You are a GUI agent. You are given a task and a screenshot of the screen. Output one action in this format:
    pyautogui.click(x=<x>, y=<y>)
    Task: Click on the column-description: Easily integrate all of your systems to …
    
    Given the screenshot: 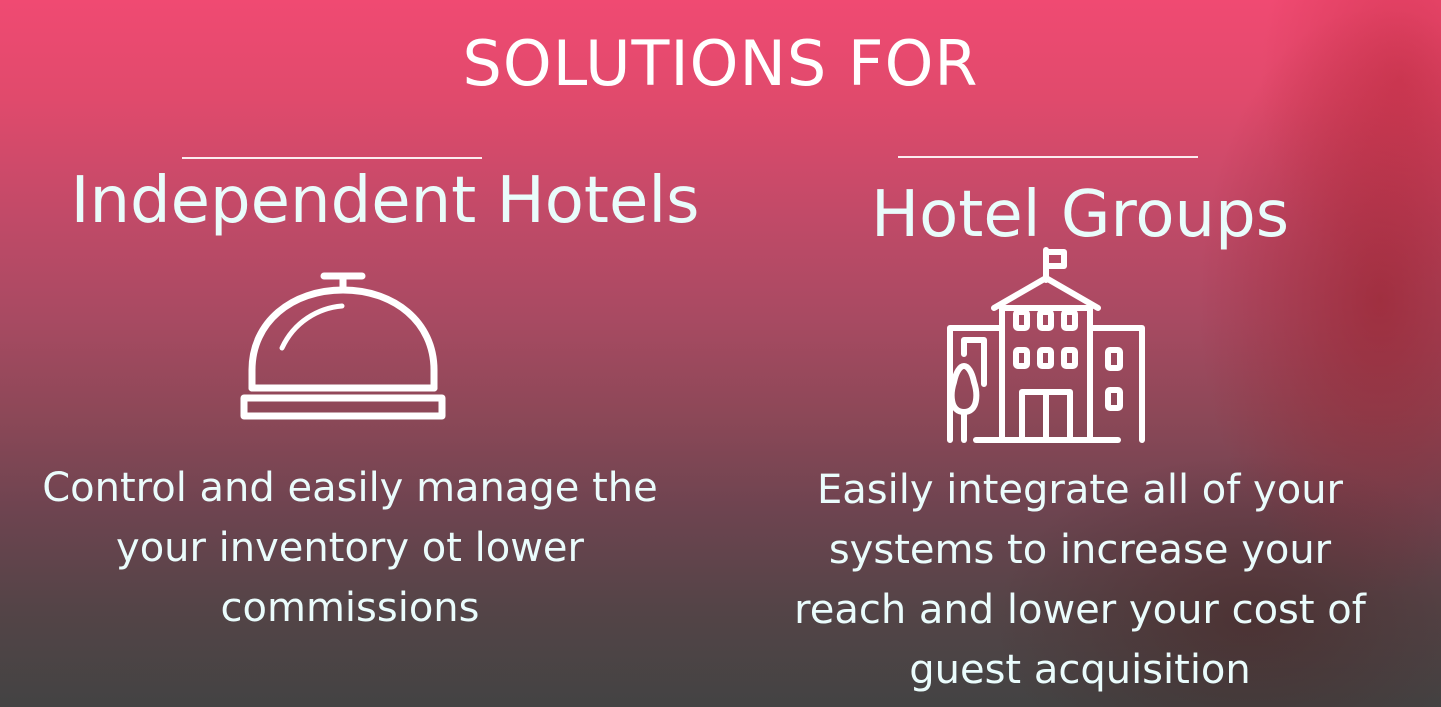 What is the action you would take?
    pyautogui.click(x=1080, y=580)
    